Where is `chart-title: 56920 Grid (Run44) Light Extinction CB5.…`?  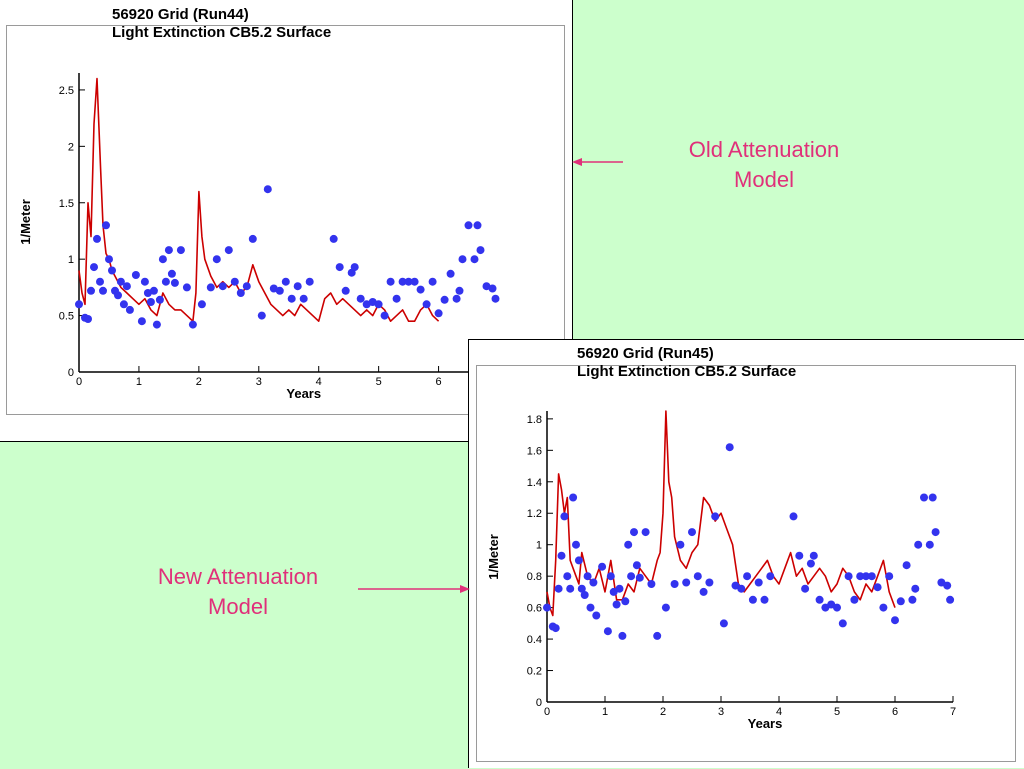 chart-title: 56920 Grid (Run44) Light Extinction CB5.… is located at coordinates (221, 24).